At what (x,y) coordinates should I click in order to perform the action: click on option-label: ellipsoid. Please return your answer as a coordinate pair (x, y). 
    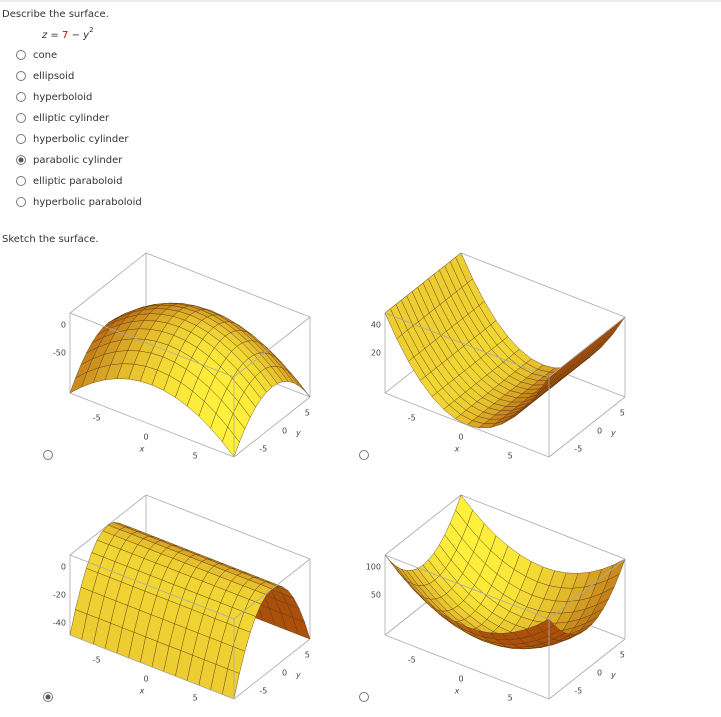
    Looking at the image, I should click on (53, 76).